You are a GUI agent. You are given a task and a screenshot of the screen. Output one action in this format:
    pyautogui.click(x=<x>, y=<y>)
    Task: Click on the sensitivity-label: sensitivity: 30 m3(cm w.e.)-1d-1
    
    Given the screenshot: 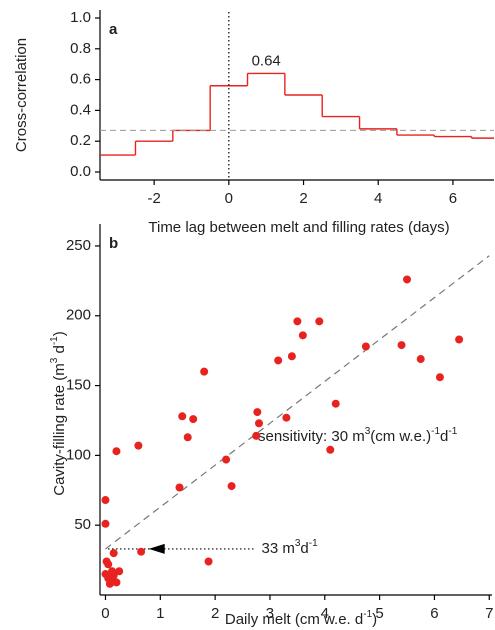 What is the action you would take?
    pyautogui.click(x=358, y=435)
    